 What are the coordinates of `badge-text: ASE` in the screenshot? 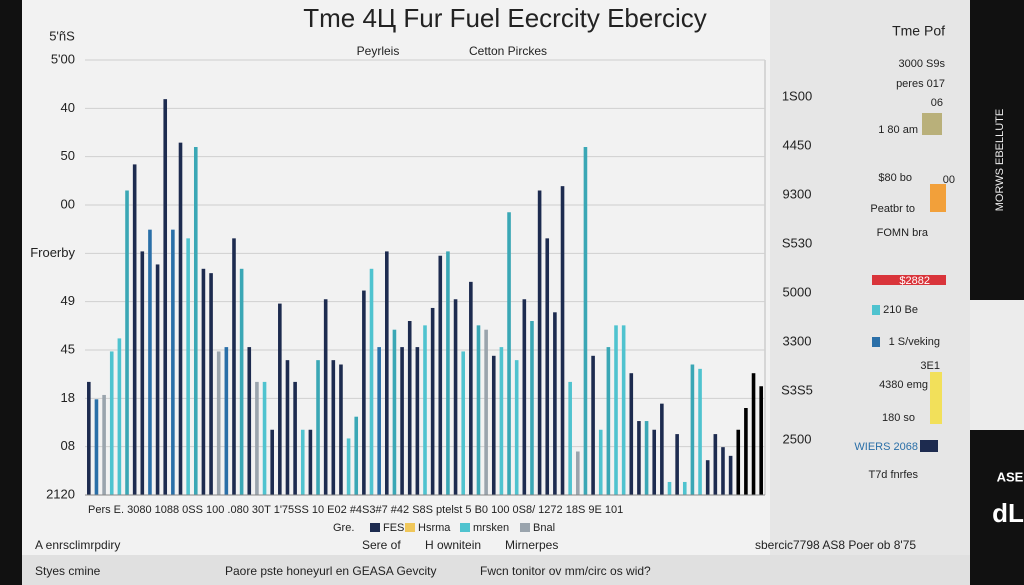 It's located at (1010, 476).